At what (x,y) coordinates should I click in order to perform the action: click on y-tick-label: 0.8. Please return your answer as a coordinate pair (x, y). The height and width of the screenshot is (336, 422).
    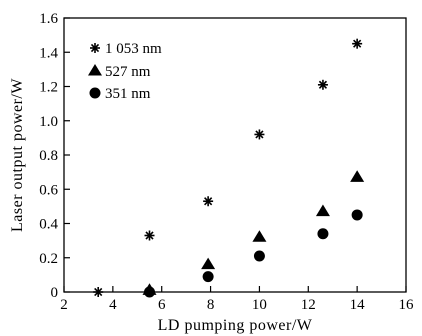
    Looking at the image, I should click on (48, 156).